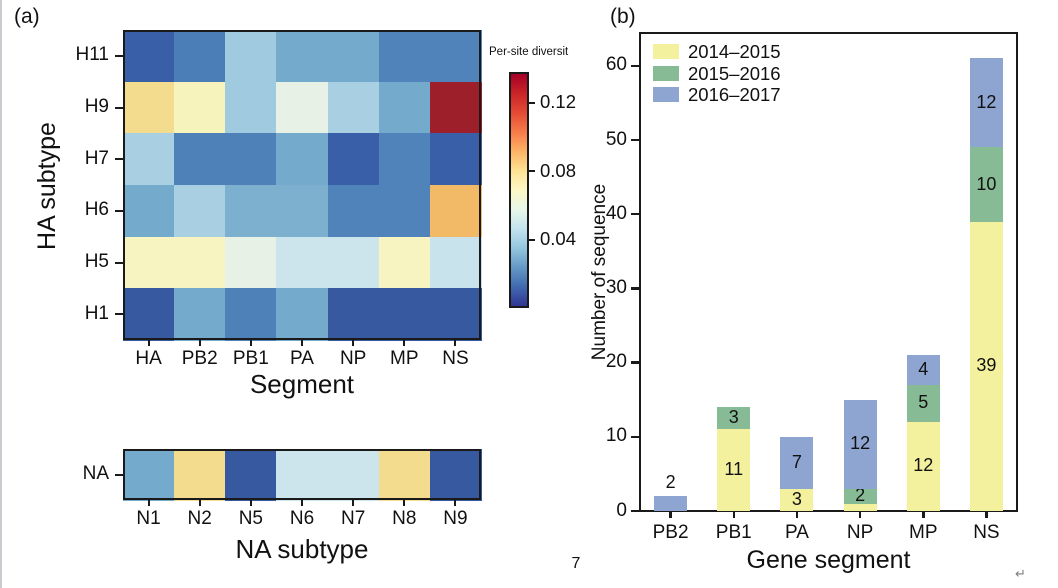  What do you see at coordinates (733, 532) in the screenshot?
I see `x-tick-label: PB1` at bounding box center [733, 532].